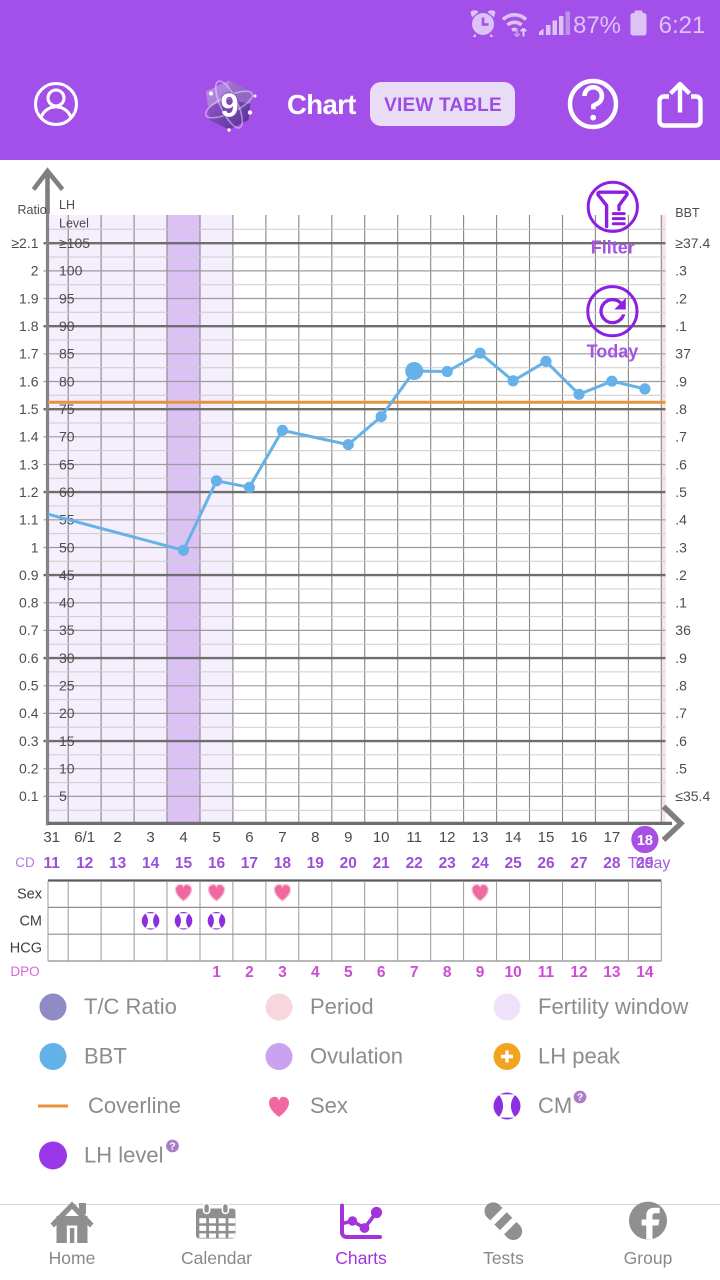 This screenshot has width=720, height=1280. Describe the element at coordinates (151, 863) in the screenshot. I see `svg-text: 14` at that location.